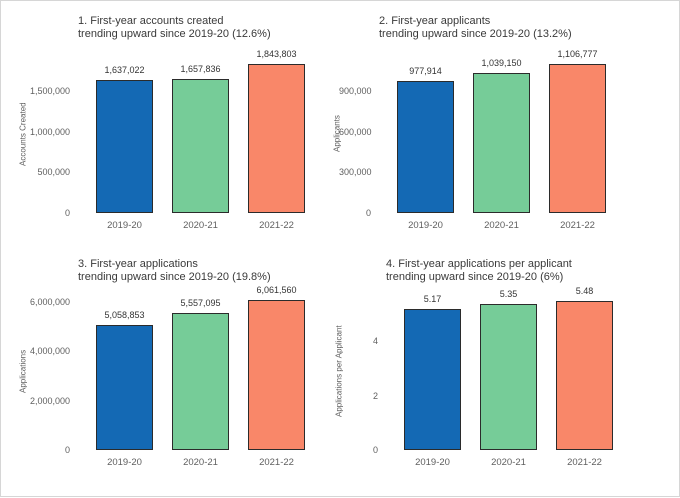 This screenshot has width=680, height=498. What do you see at coordinates (49, 400) in the screenshot?
I see `y-tick-label: 2,000,000` at bounding box center [49, 400].